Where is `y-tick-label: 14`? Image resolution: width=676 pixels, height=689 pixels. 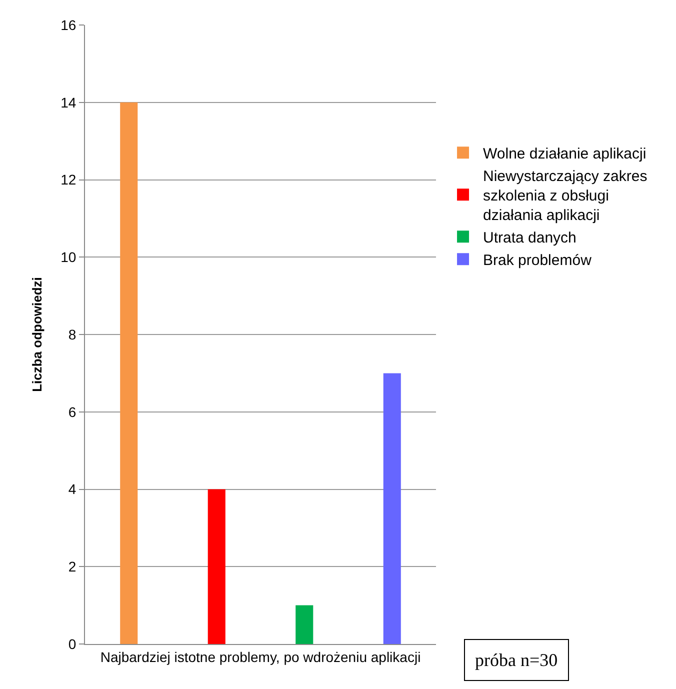
y-tick-label: 14 is located at coordinates (68, 102).